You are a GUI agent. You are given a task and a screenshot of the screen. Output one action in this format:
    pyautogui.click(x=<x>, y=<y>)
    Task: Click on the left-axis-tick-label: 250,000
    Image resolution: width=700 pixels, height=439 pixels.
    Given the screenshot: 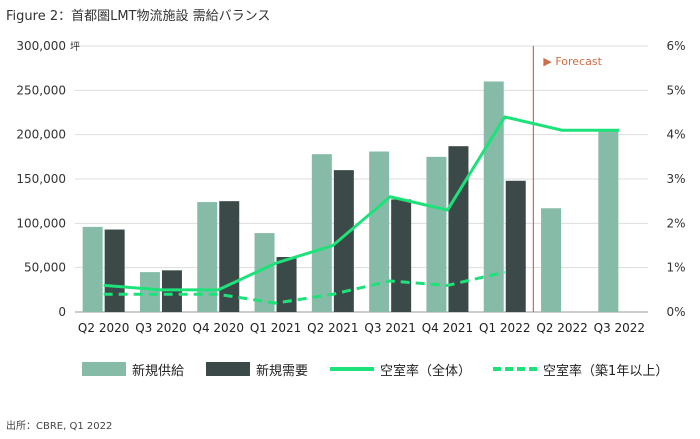 What is the action you would take?
    pyautogui.click(x=41, y=90)
    